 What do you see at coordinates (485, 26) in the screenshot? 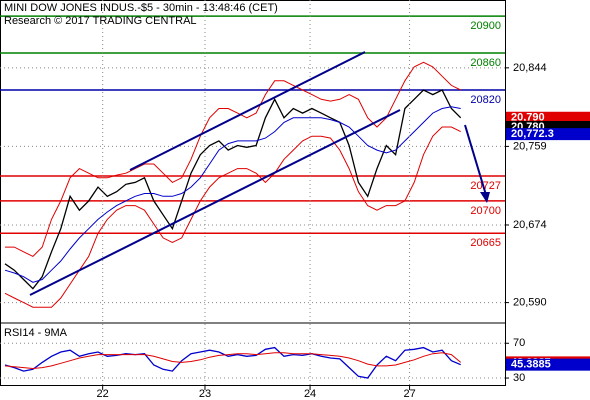
I see `level-label: 20900` at bounding box center [485, 26].